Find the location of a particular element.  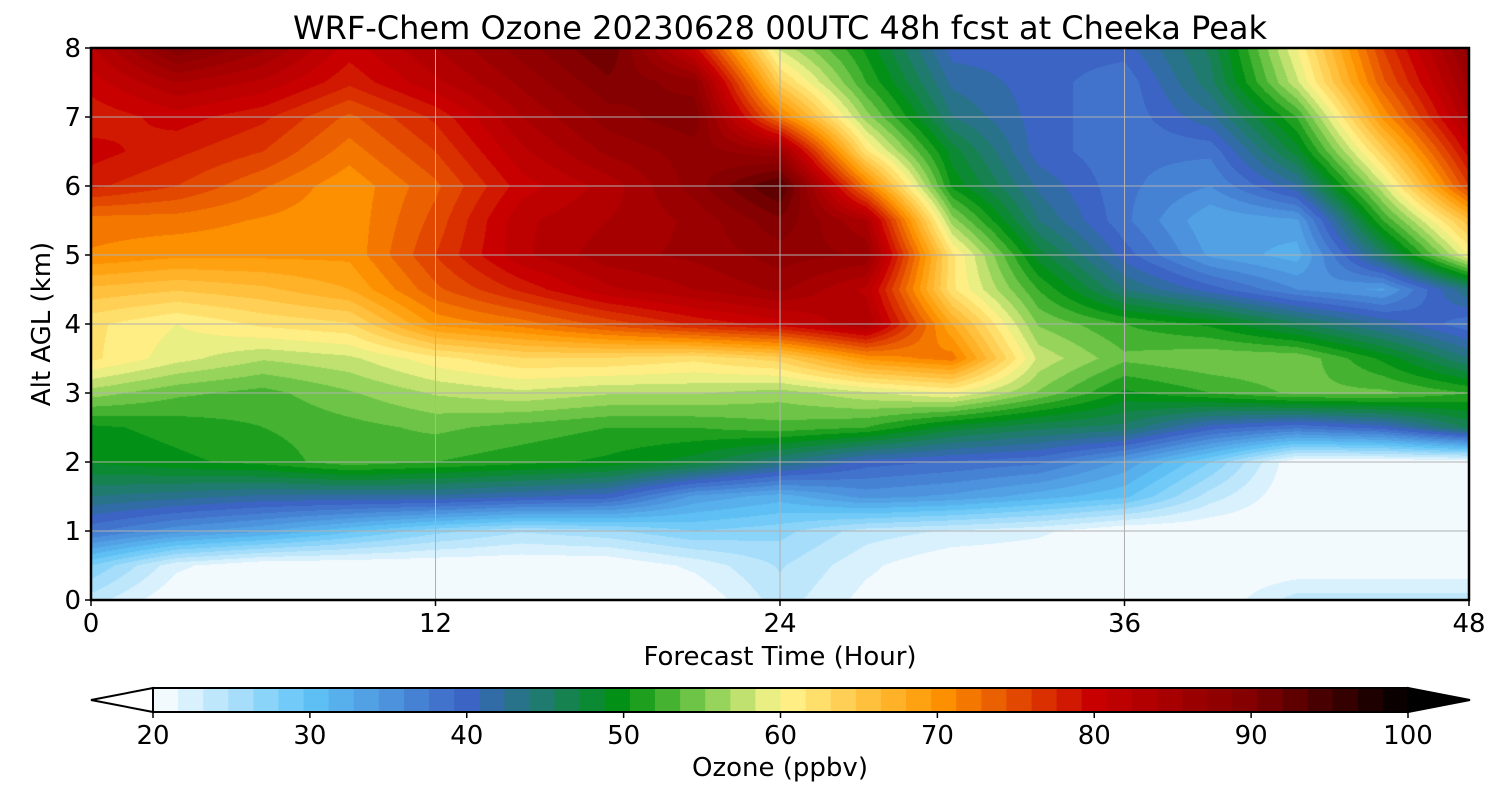

colorbar is located at coordinates (780, 700).